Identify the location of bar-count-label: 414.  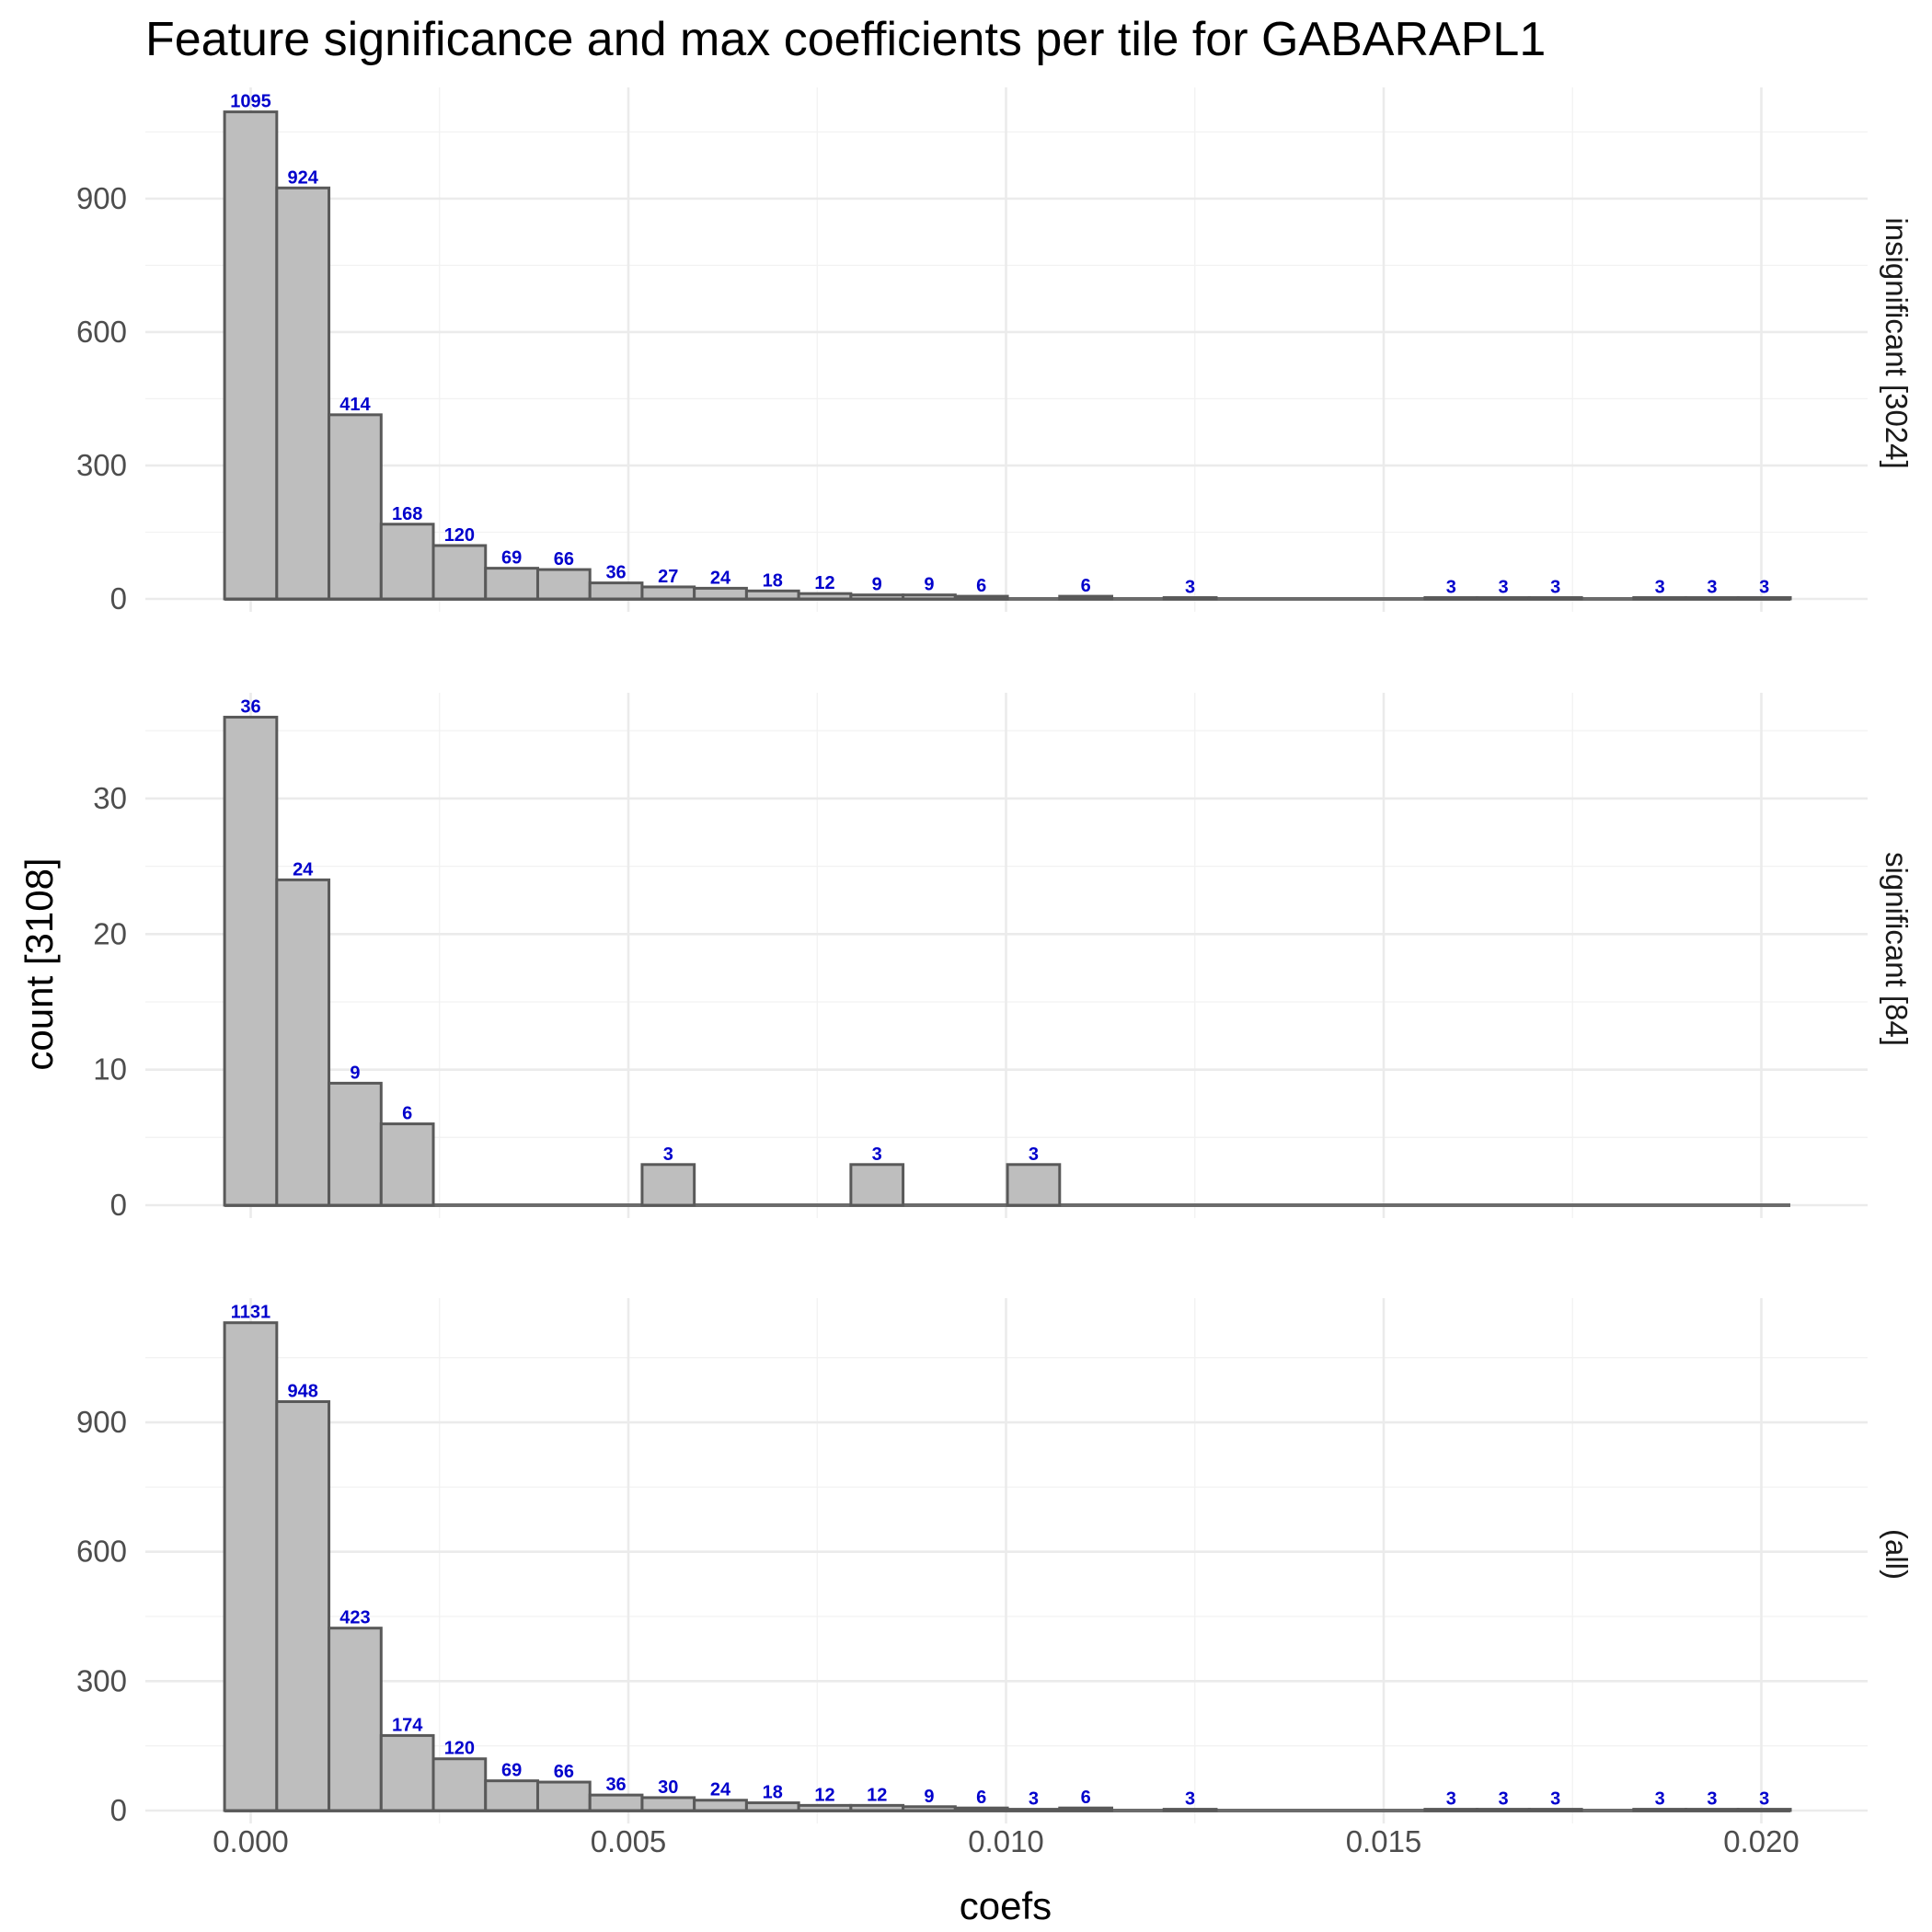
(355, 405).